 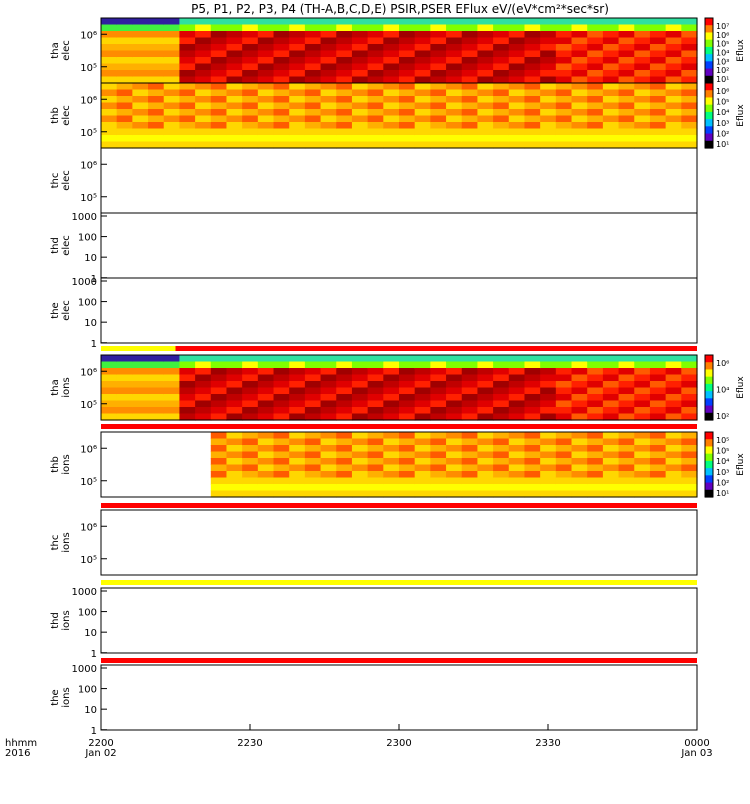 What do you see at coordinates (741, 387) in the screenshot?
I see `colorbar-label: Eflux` at bounding box center [741, 387].